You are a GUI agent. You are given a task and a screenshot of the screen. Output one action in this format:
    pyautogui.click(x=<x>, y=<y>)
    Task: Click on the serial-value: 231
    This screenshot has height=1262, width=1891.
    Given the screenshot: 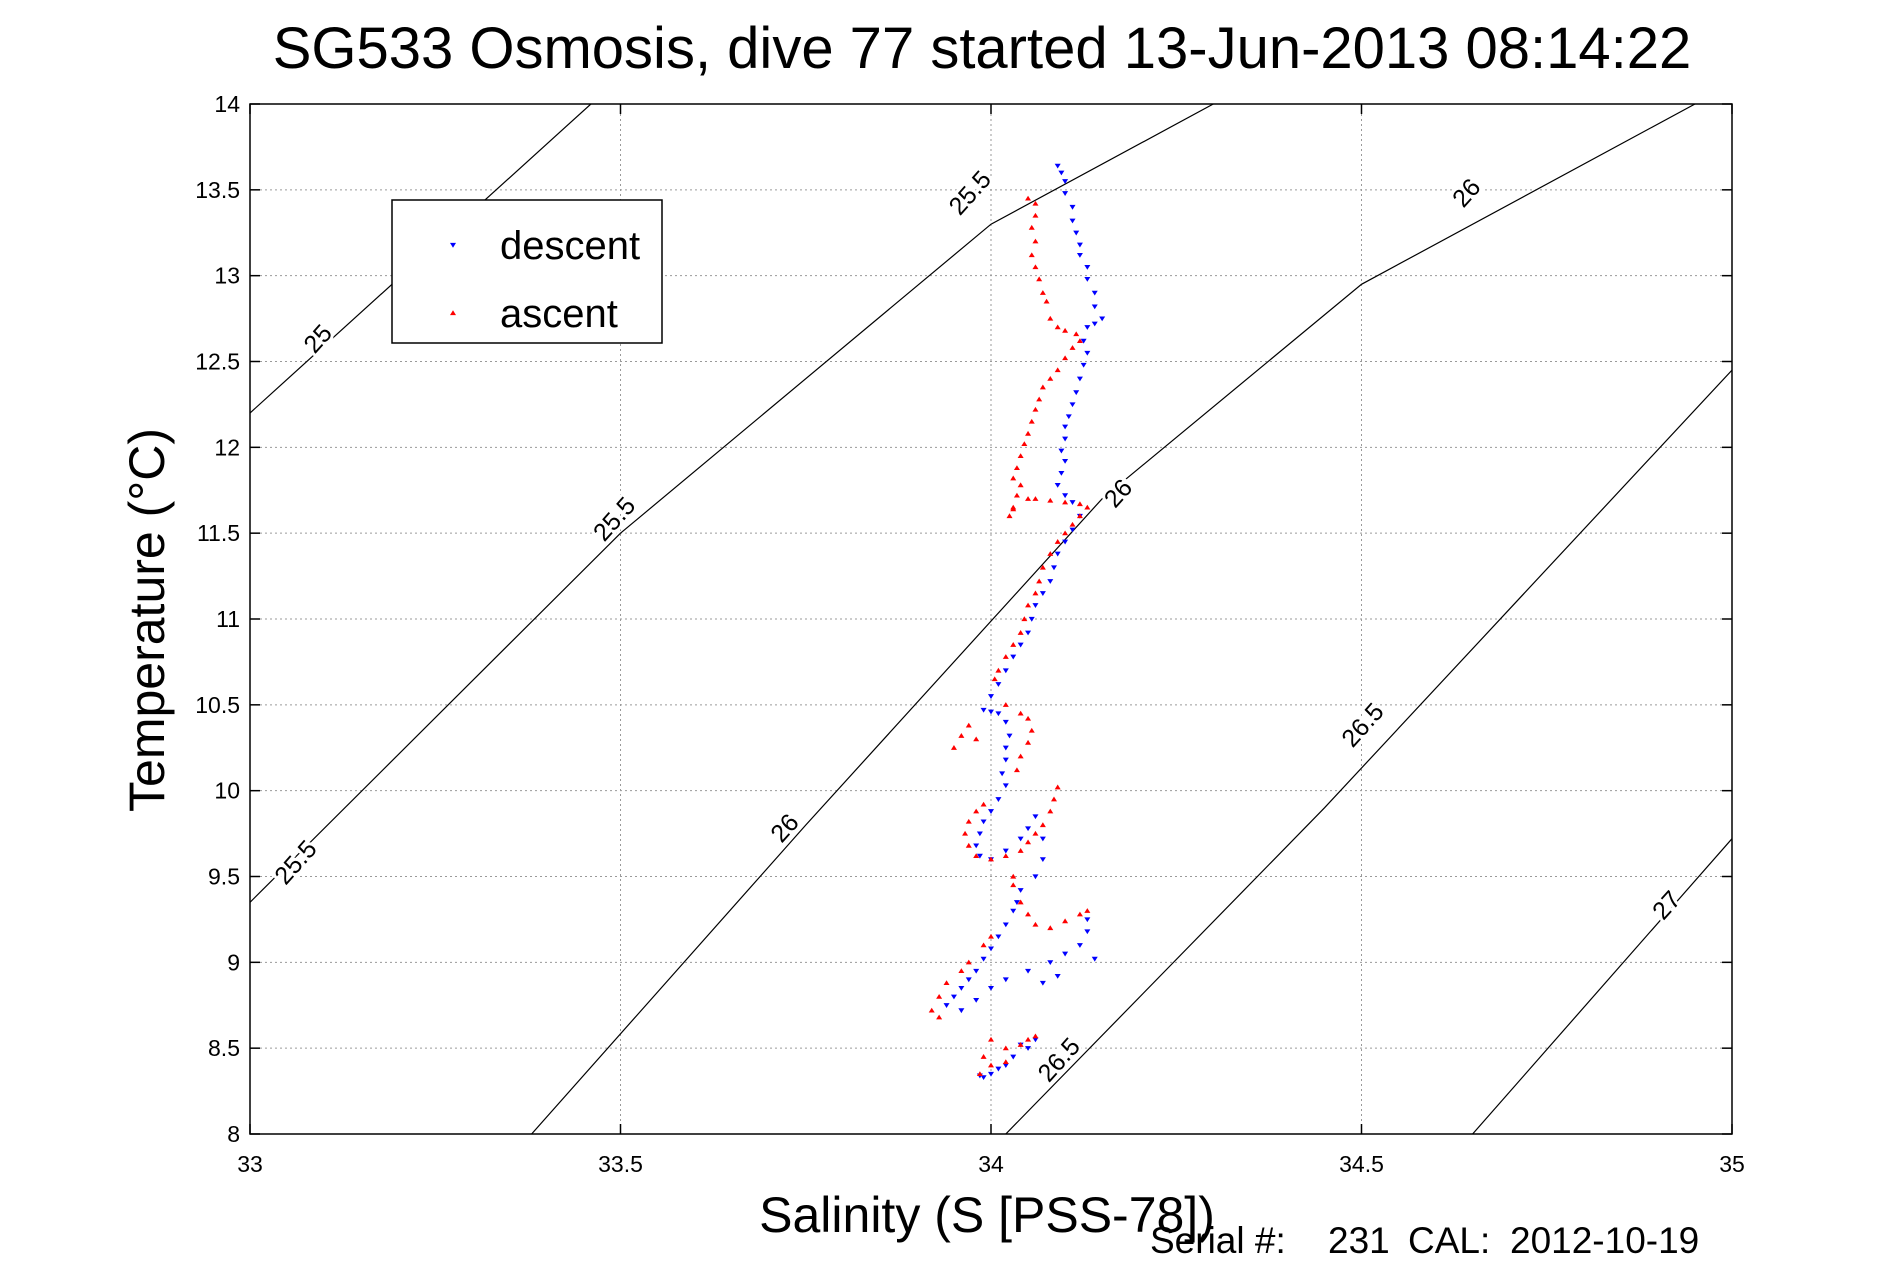 What is the action you would take?
    pyautogui.click(x=1359, y=1240)
    